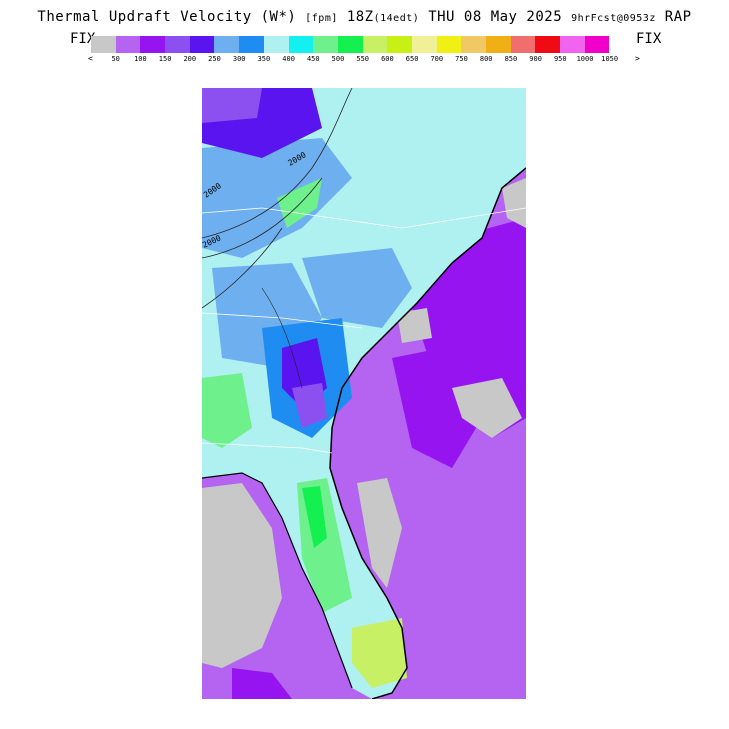  Describe the element at coordinates (461, 59) in the screenshot. I see `legend-tick-label: 750` at that location.